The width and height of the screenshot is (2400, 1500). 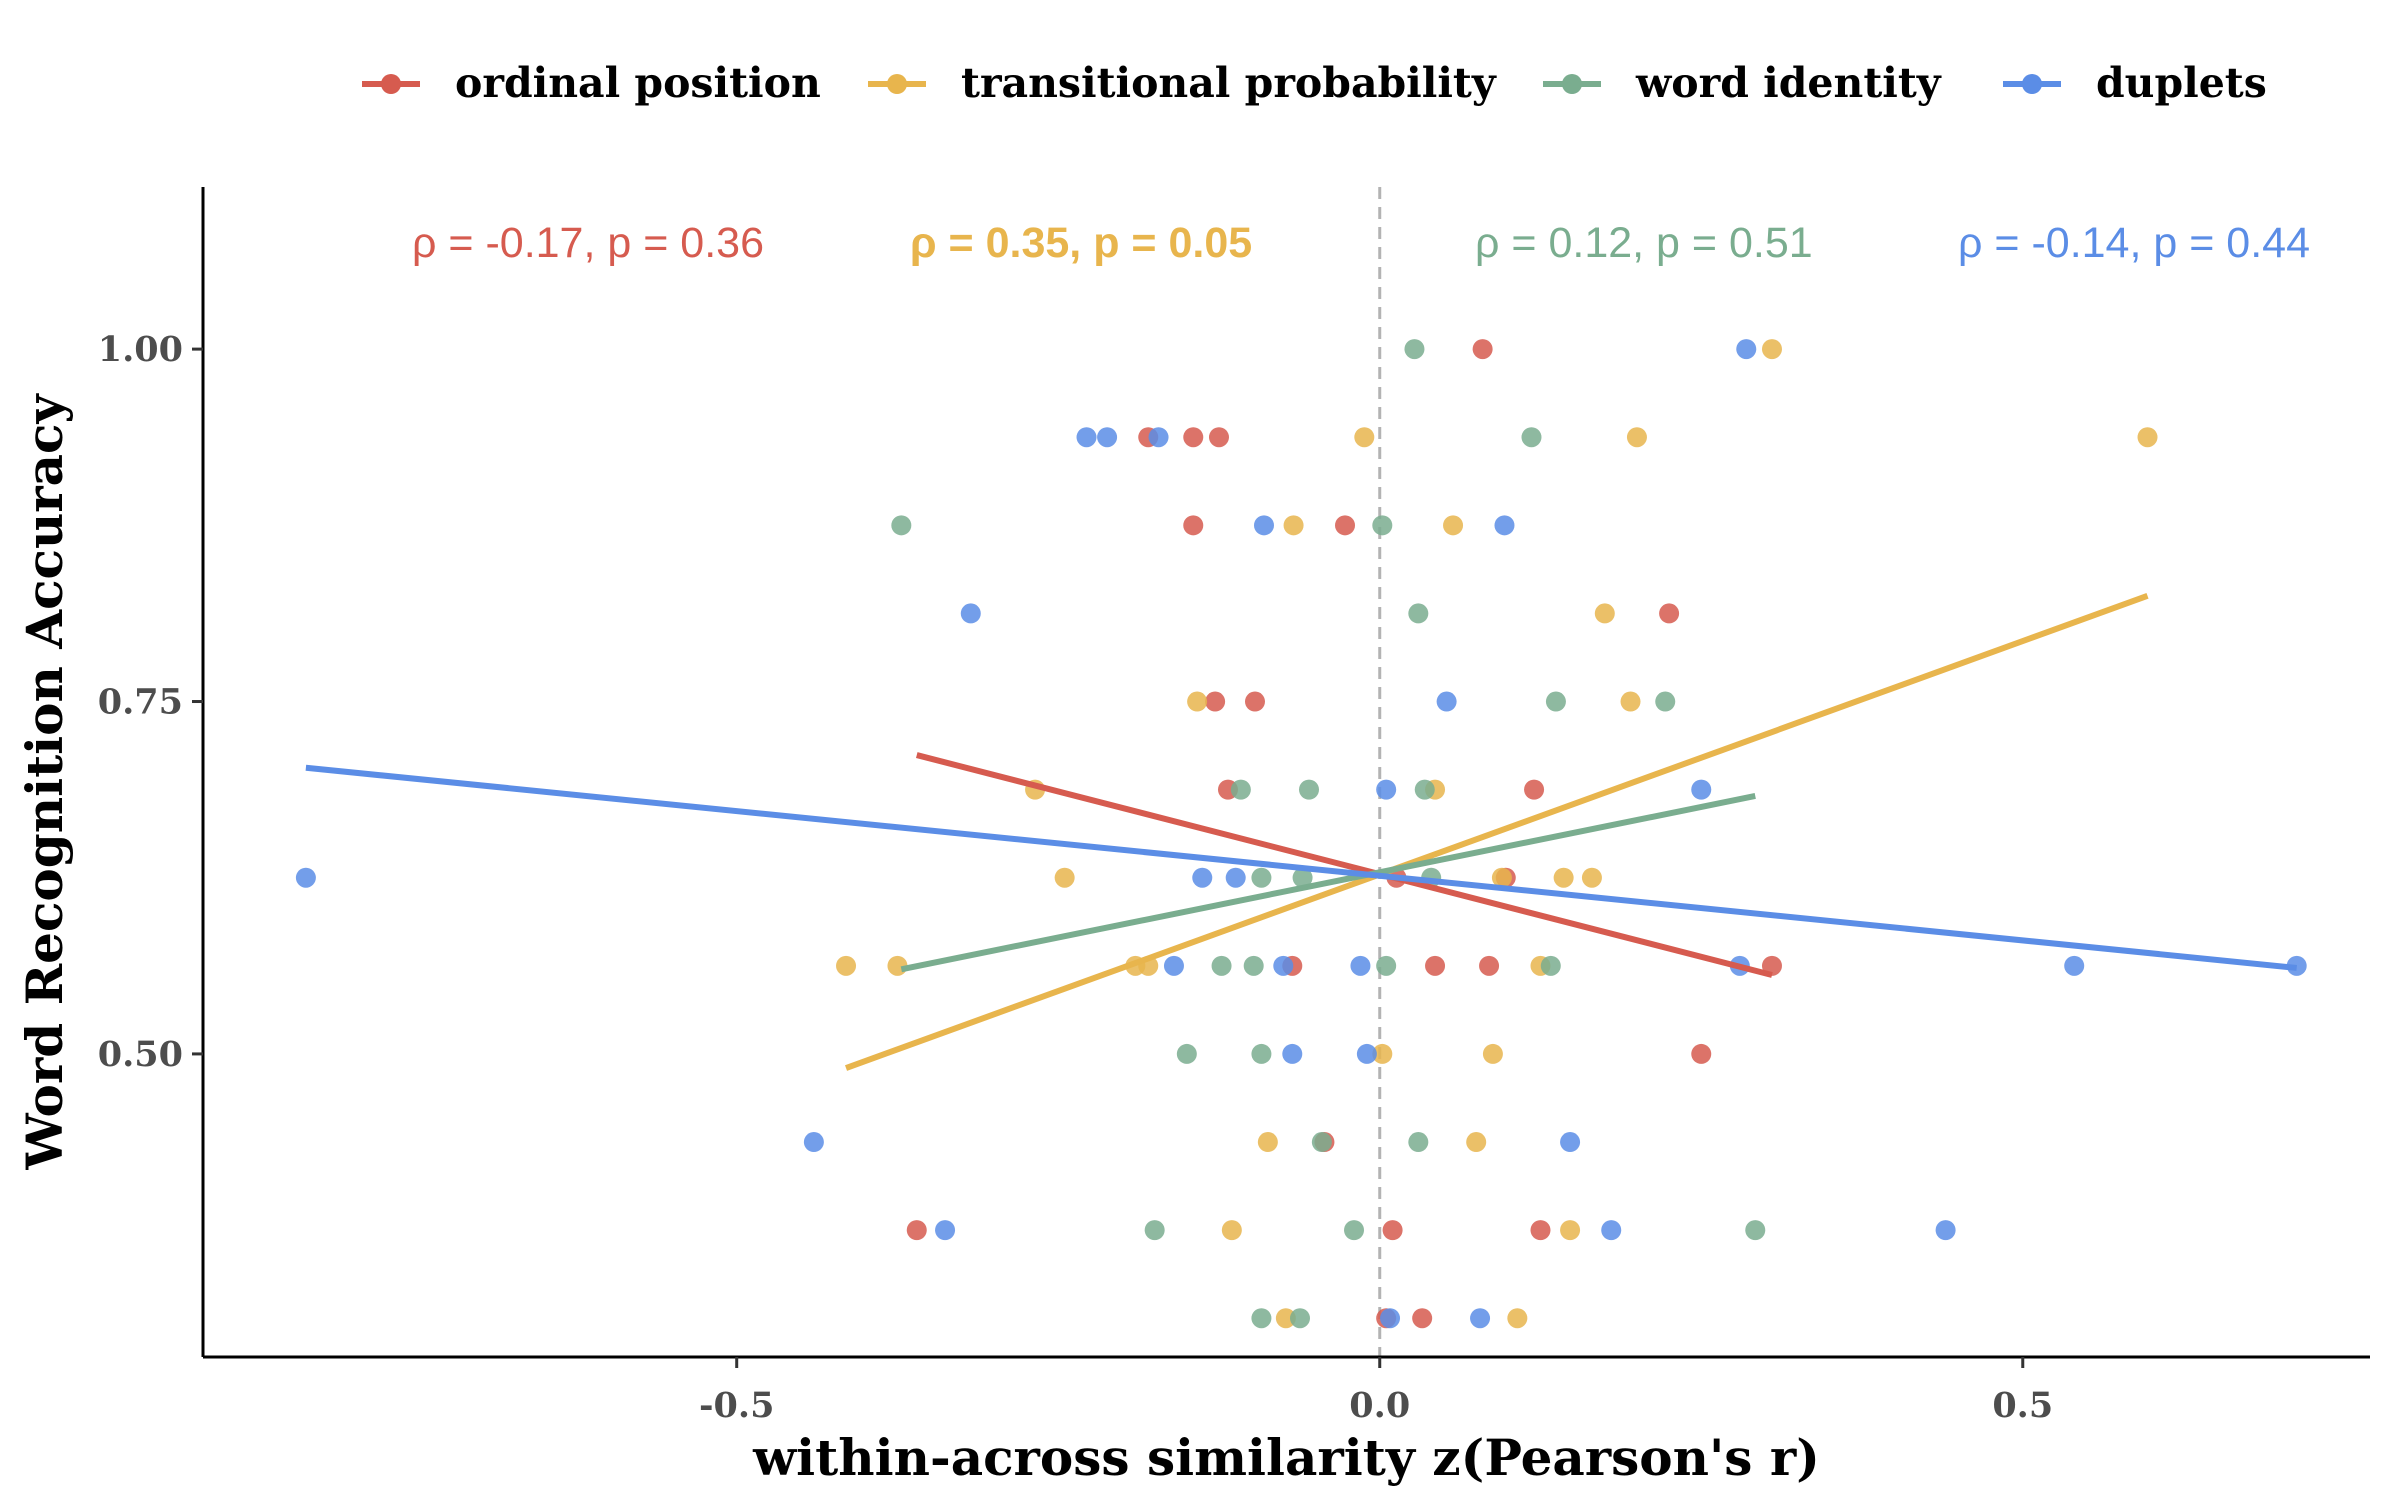 I want to click on legend-label: word identity, so click(x=1788, y=83).